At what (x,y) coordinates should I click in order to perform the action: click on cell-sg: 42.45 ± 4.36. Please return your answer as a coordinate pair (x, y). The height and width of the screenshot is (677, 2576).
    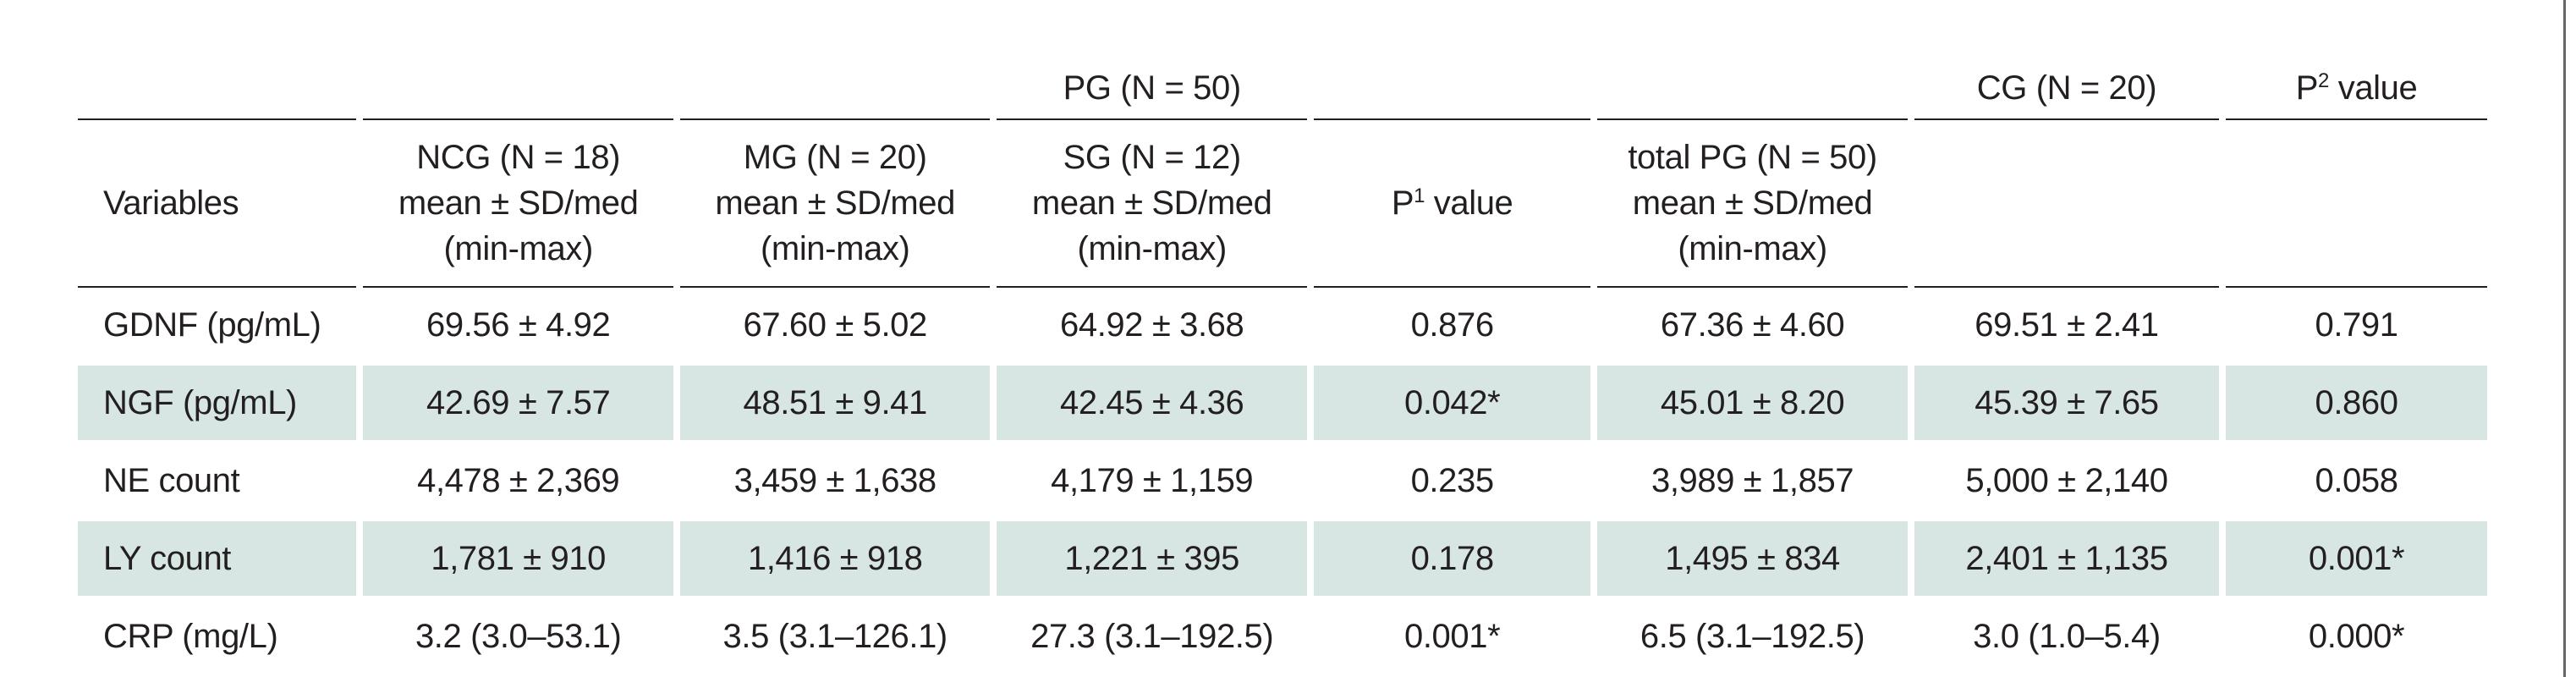
    Looking at the image, I should click on (1152, 403).